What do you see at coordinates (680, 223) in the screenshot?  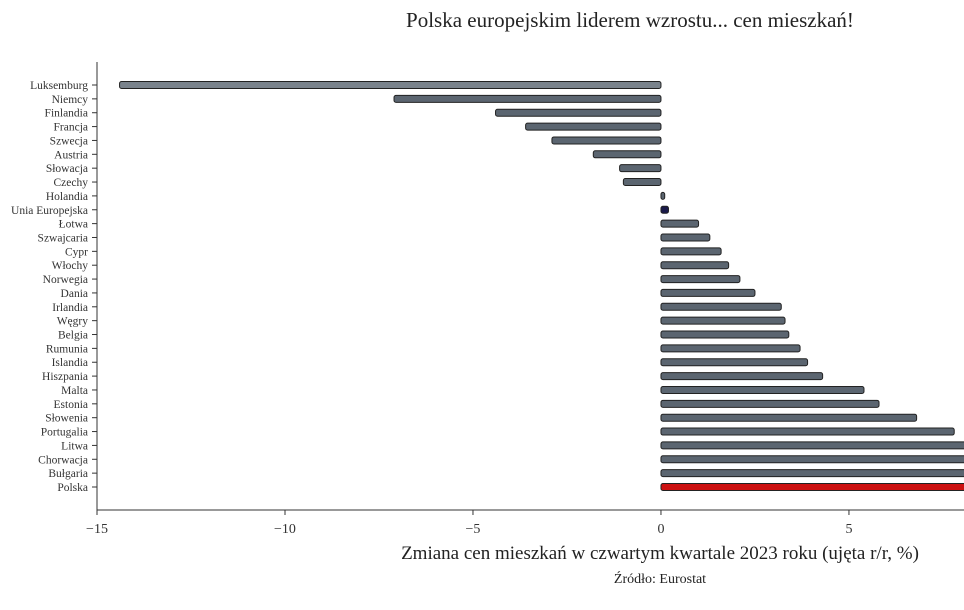 I see `bar-łotwa` at bounding box center [680, 223].